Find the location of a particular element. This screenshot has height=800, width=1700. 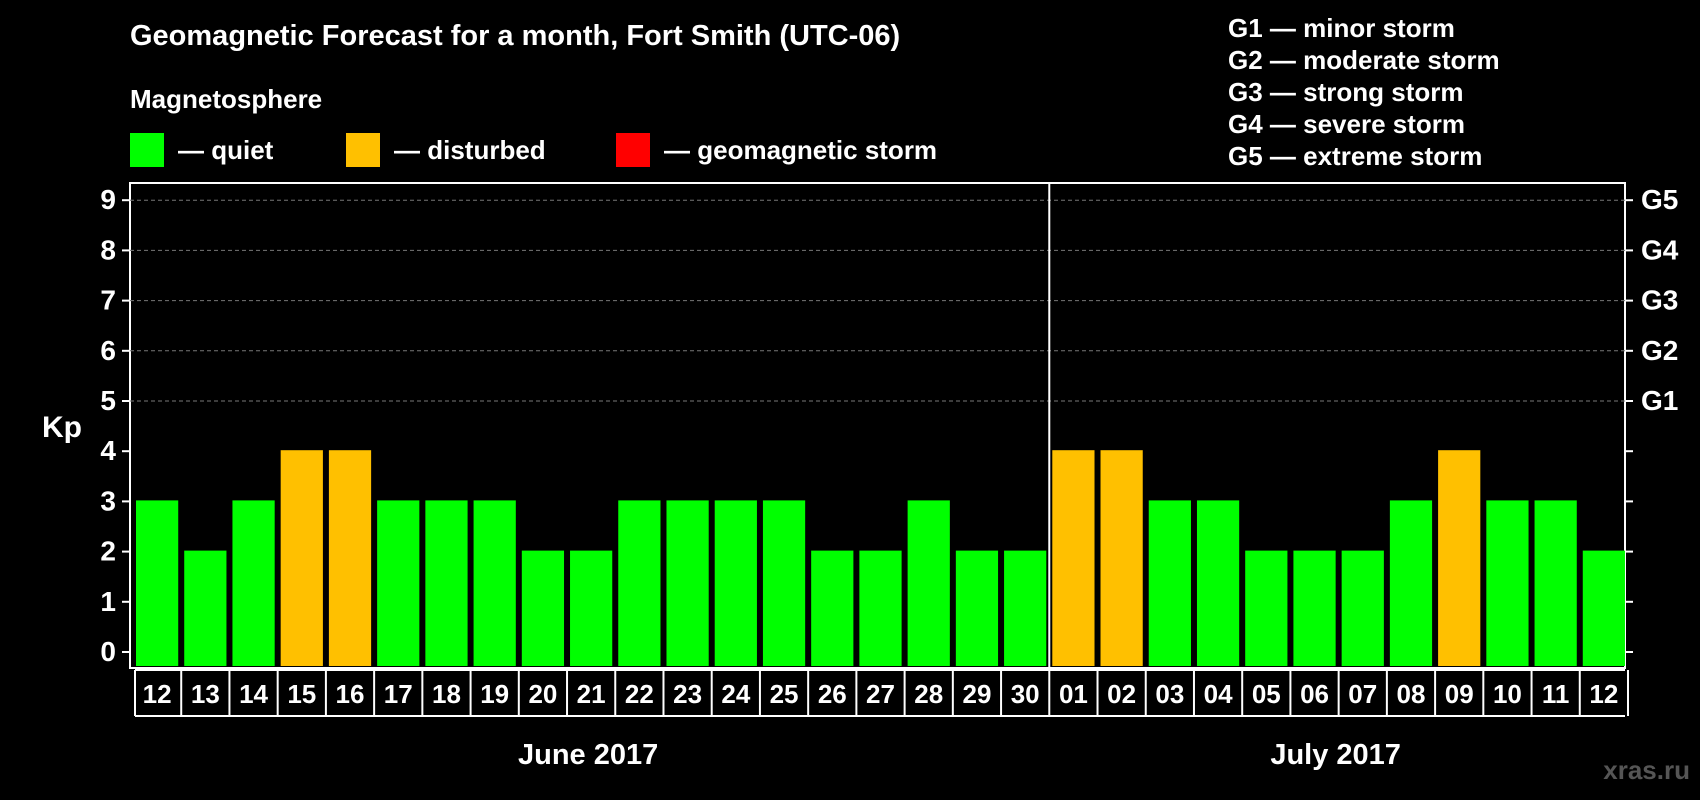

x-tick-label: 26 is located at coordinates (832, 694).